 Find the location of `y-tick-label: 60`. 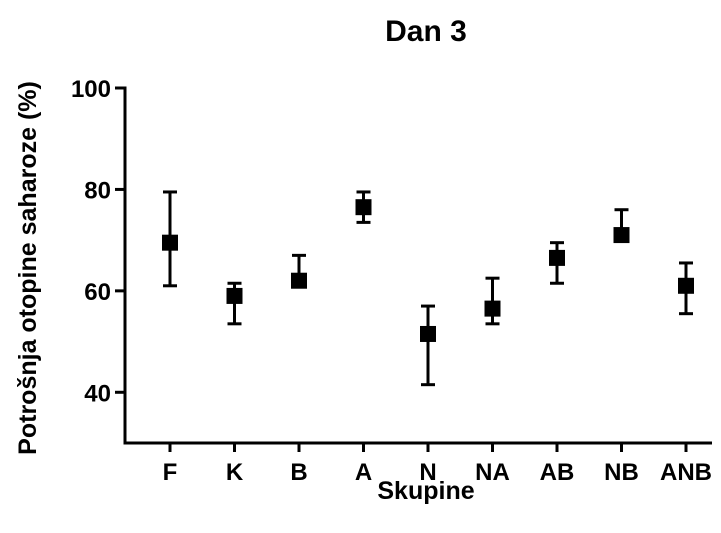

y-tick-label: 60 is located at coordinates (97, 292).